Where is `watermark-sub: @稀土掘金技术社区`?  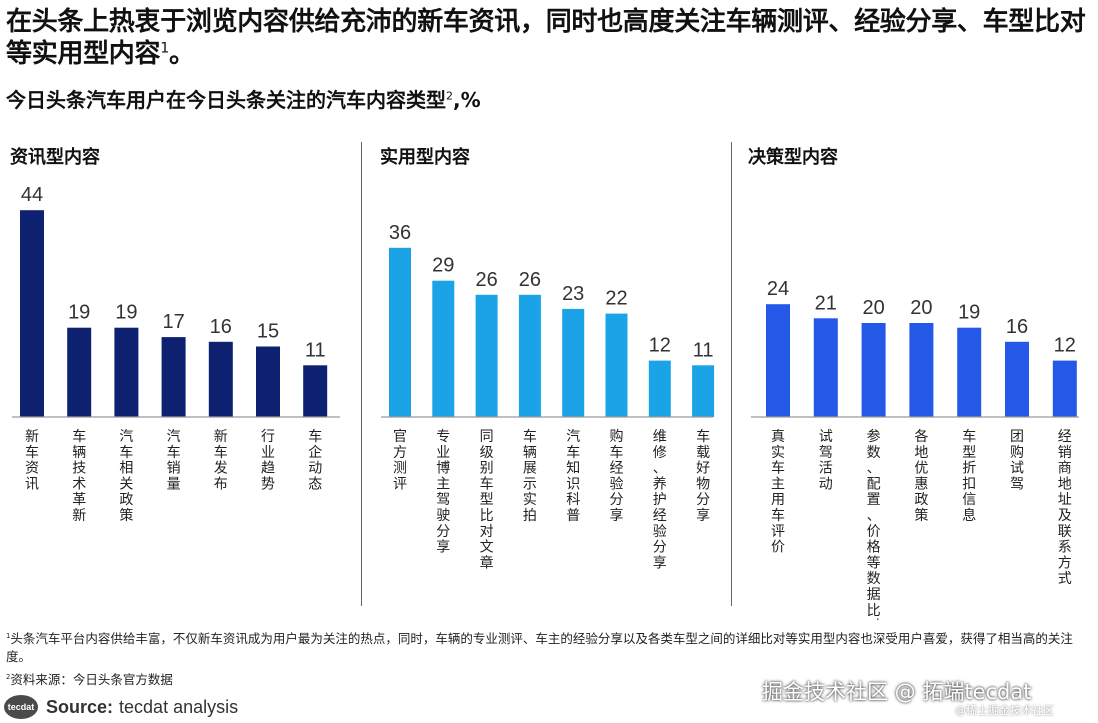 watermark-sub: @稀土掘金技术社区 is located at coordinates (1004, 710).